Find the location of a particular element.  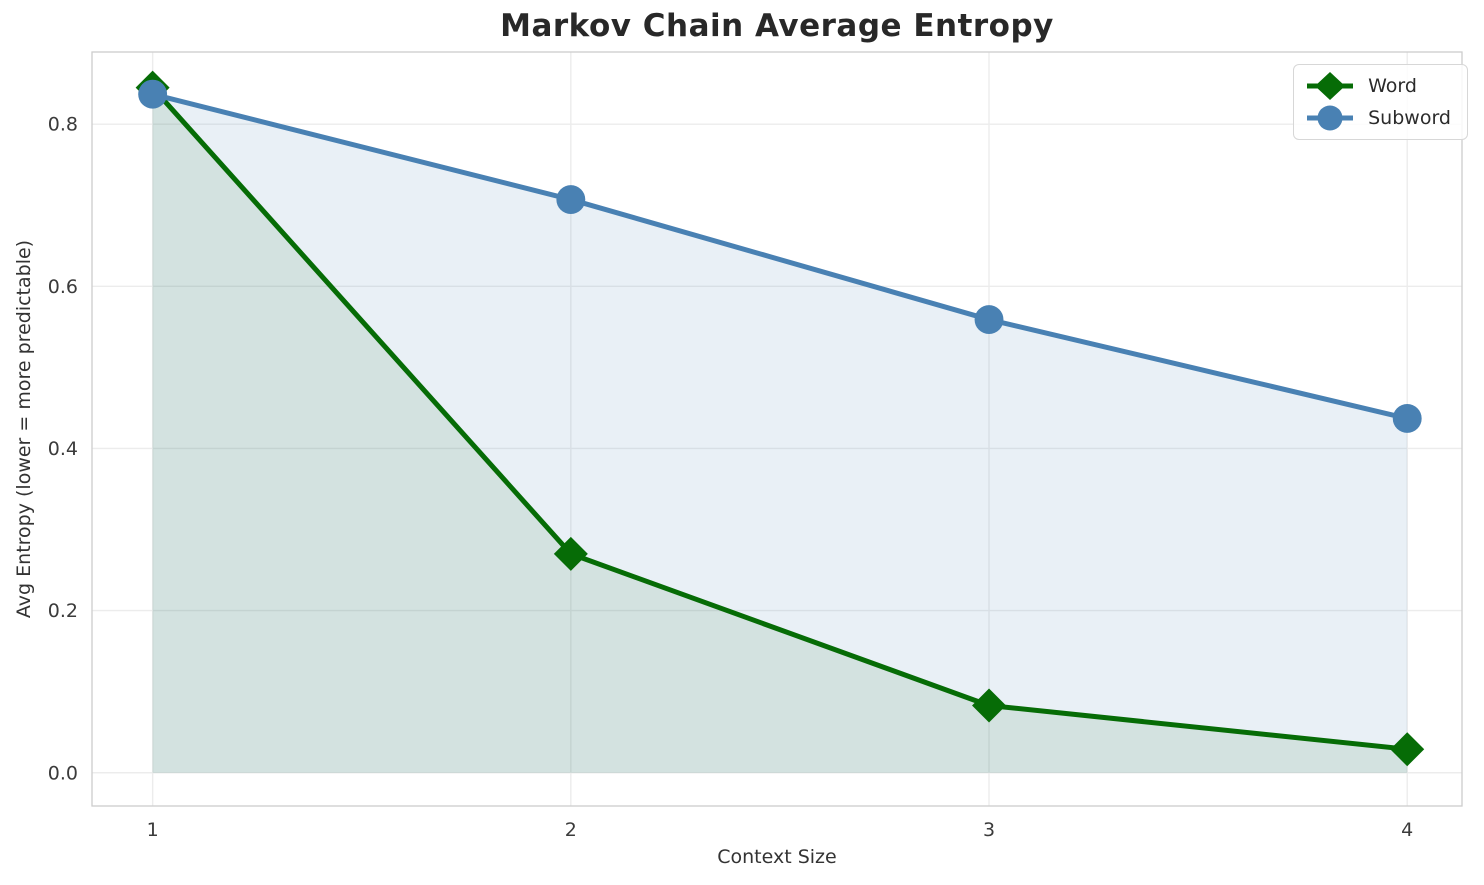

legend-item-subword: Subword is located at coordinates (1377, 118).